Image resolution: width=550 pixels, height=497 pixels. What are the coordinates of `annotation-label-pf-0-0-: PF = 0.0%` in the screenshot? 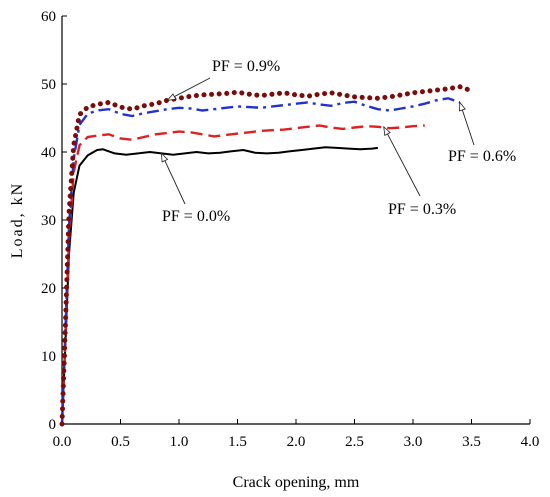 It's located at (196, 216).